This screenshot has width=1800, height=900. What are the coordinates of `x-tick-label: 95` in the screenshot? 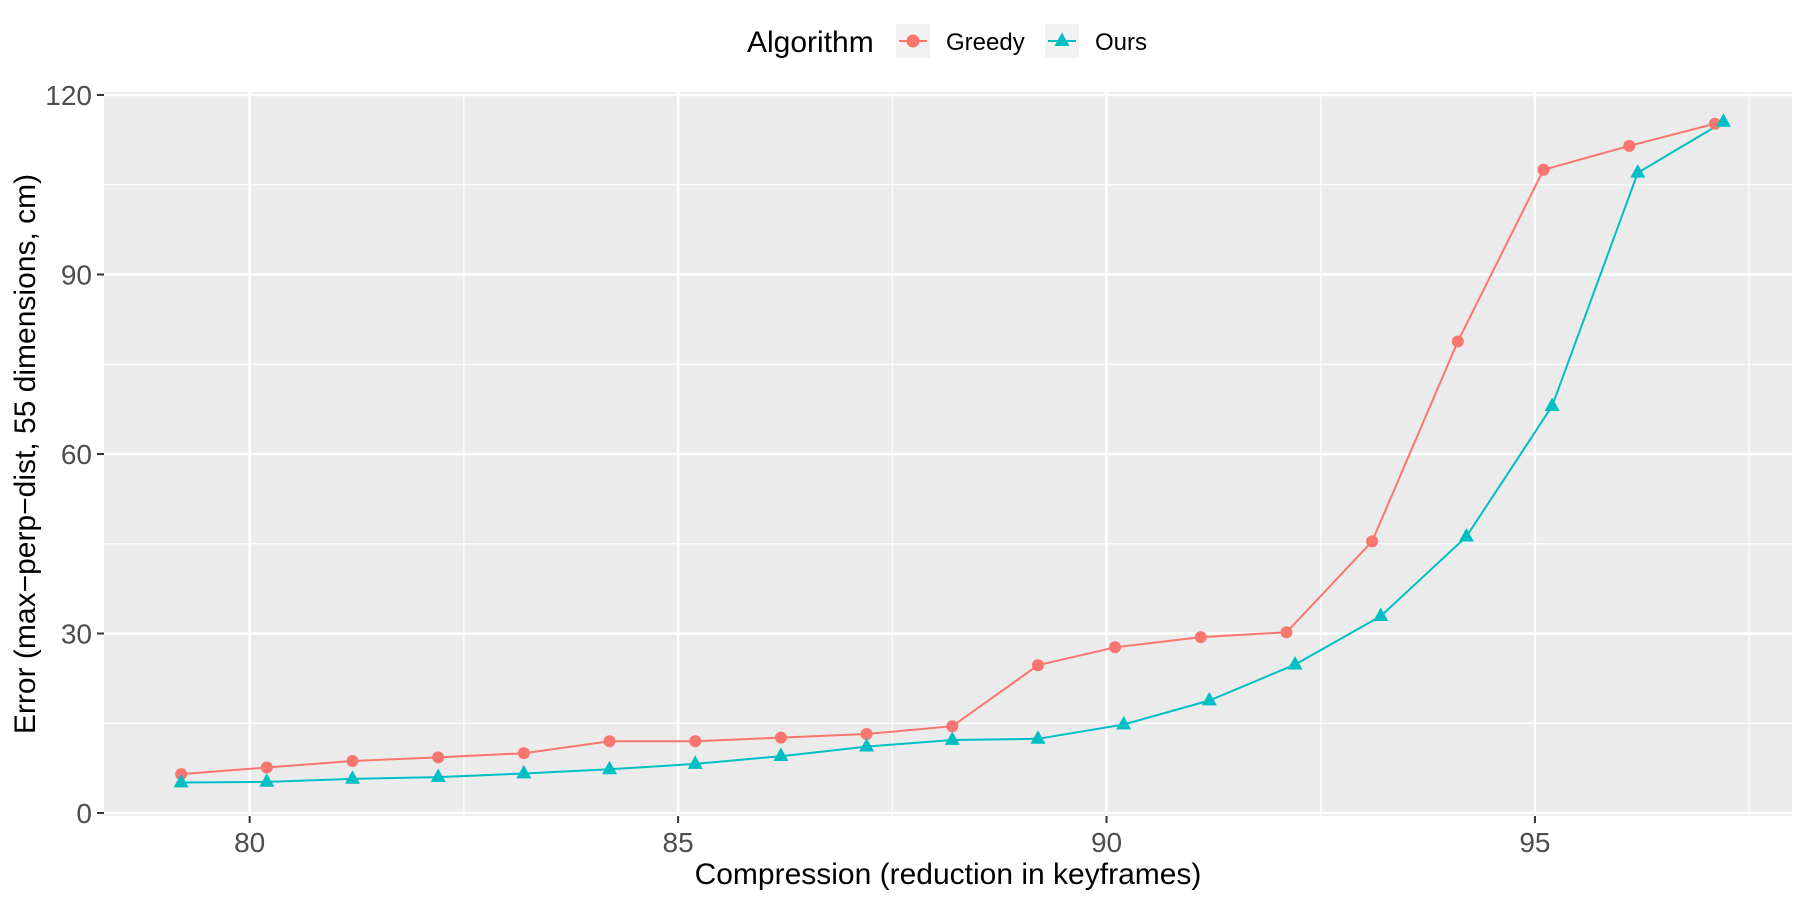 It's located at (1534, 842).